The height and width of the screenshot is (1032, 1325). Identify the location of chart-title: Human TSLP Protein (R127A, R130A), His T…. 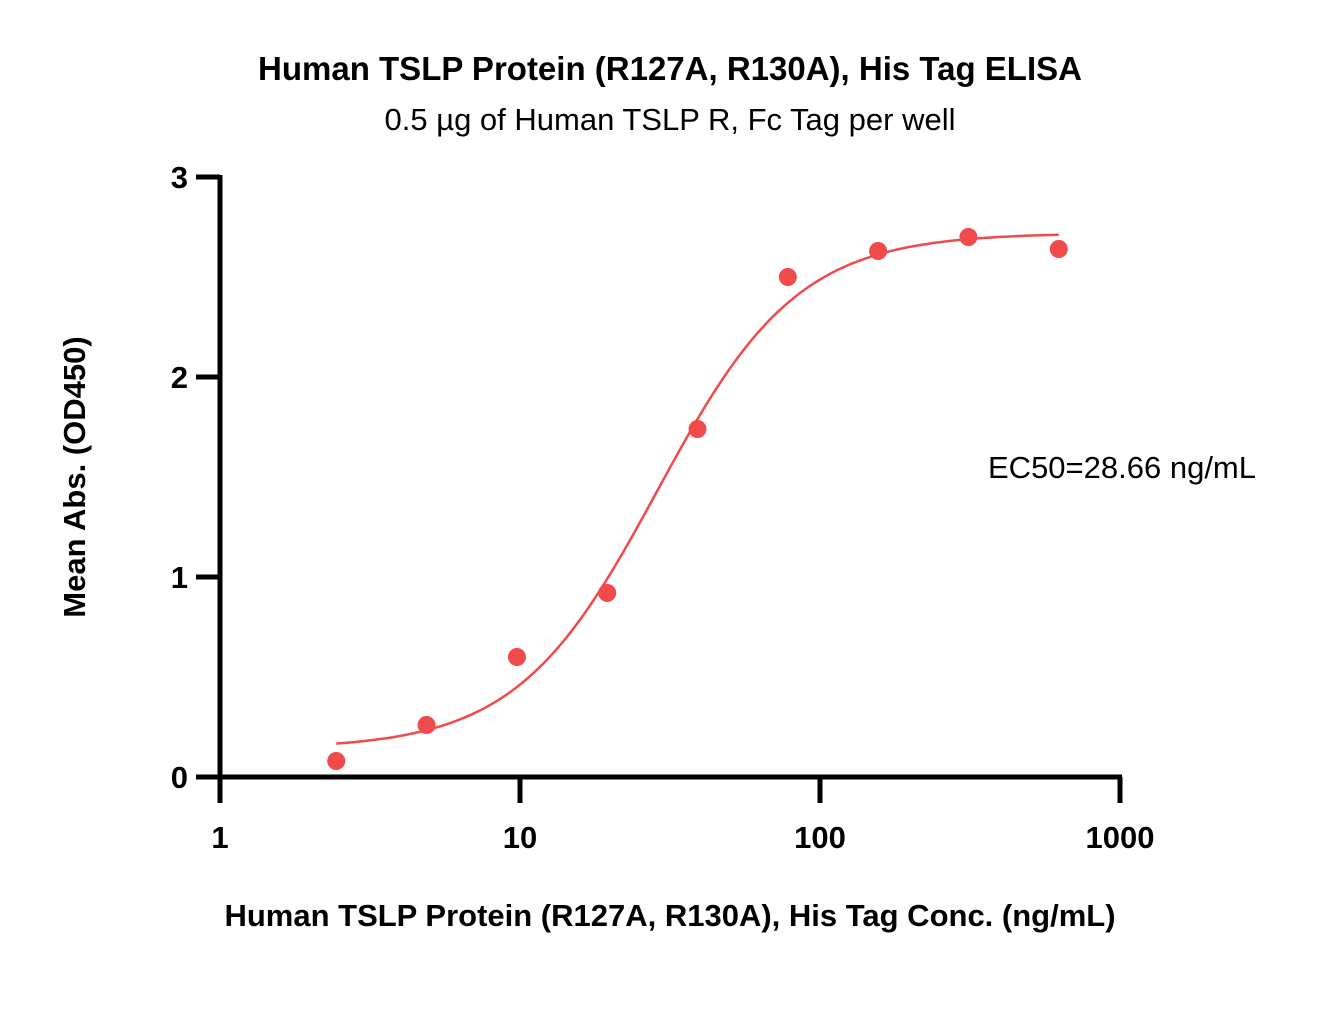
(670, 68).